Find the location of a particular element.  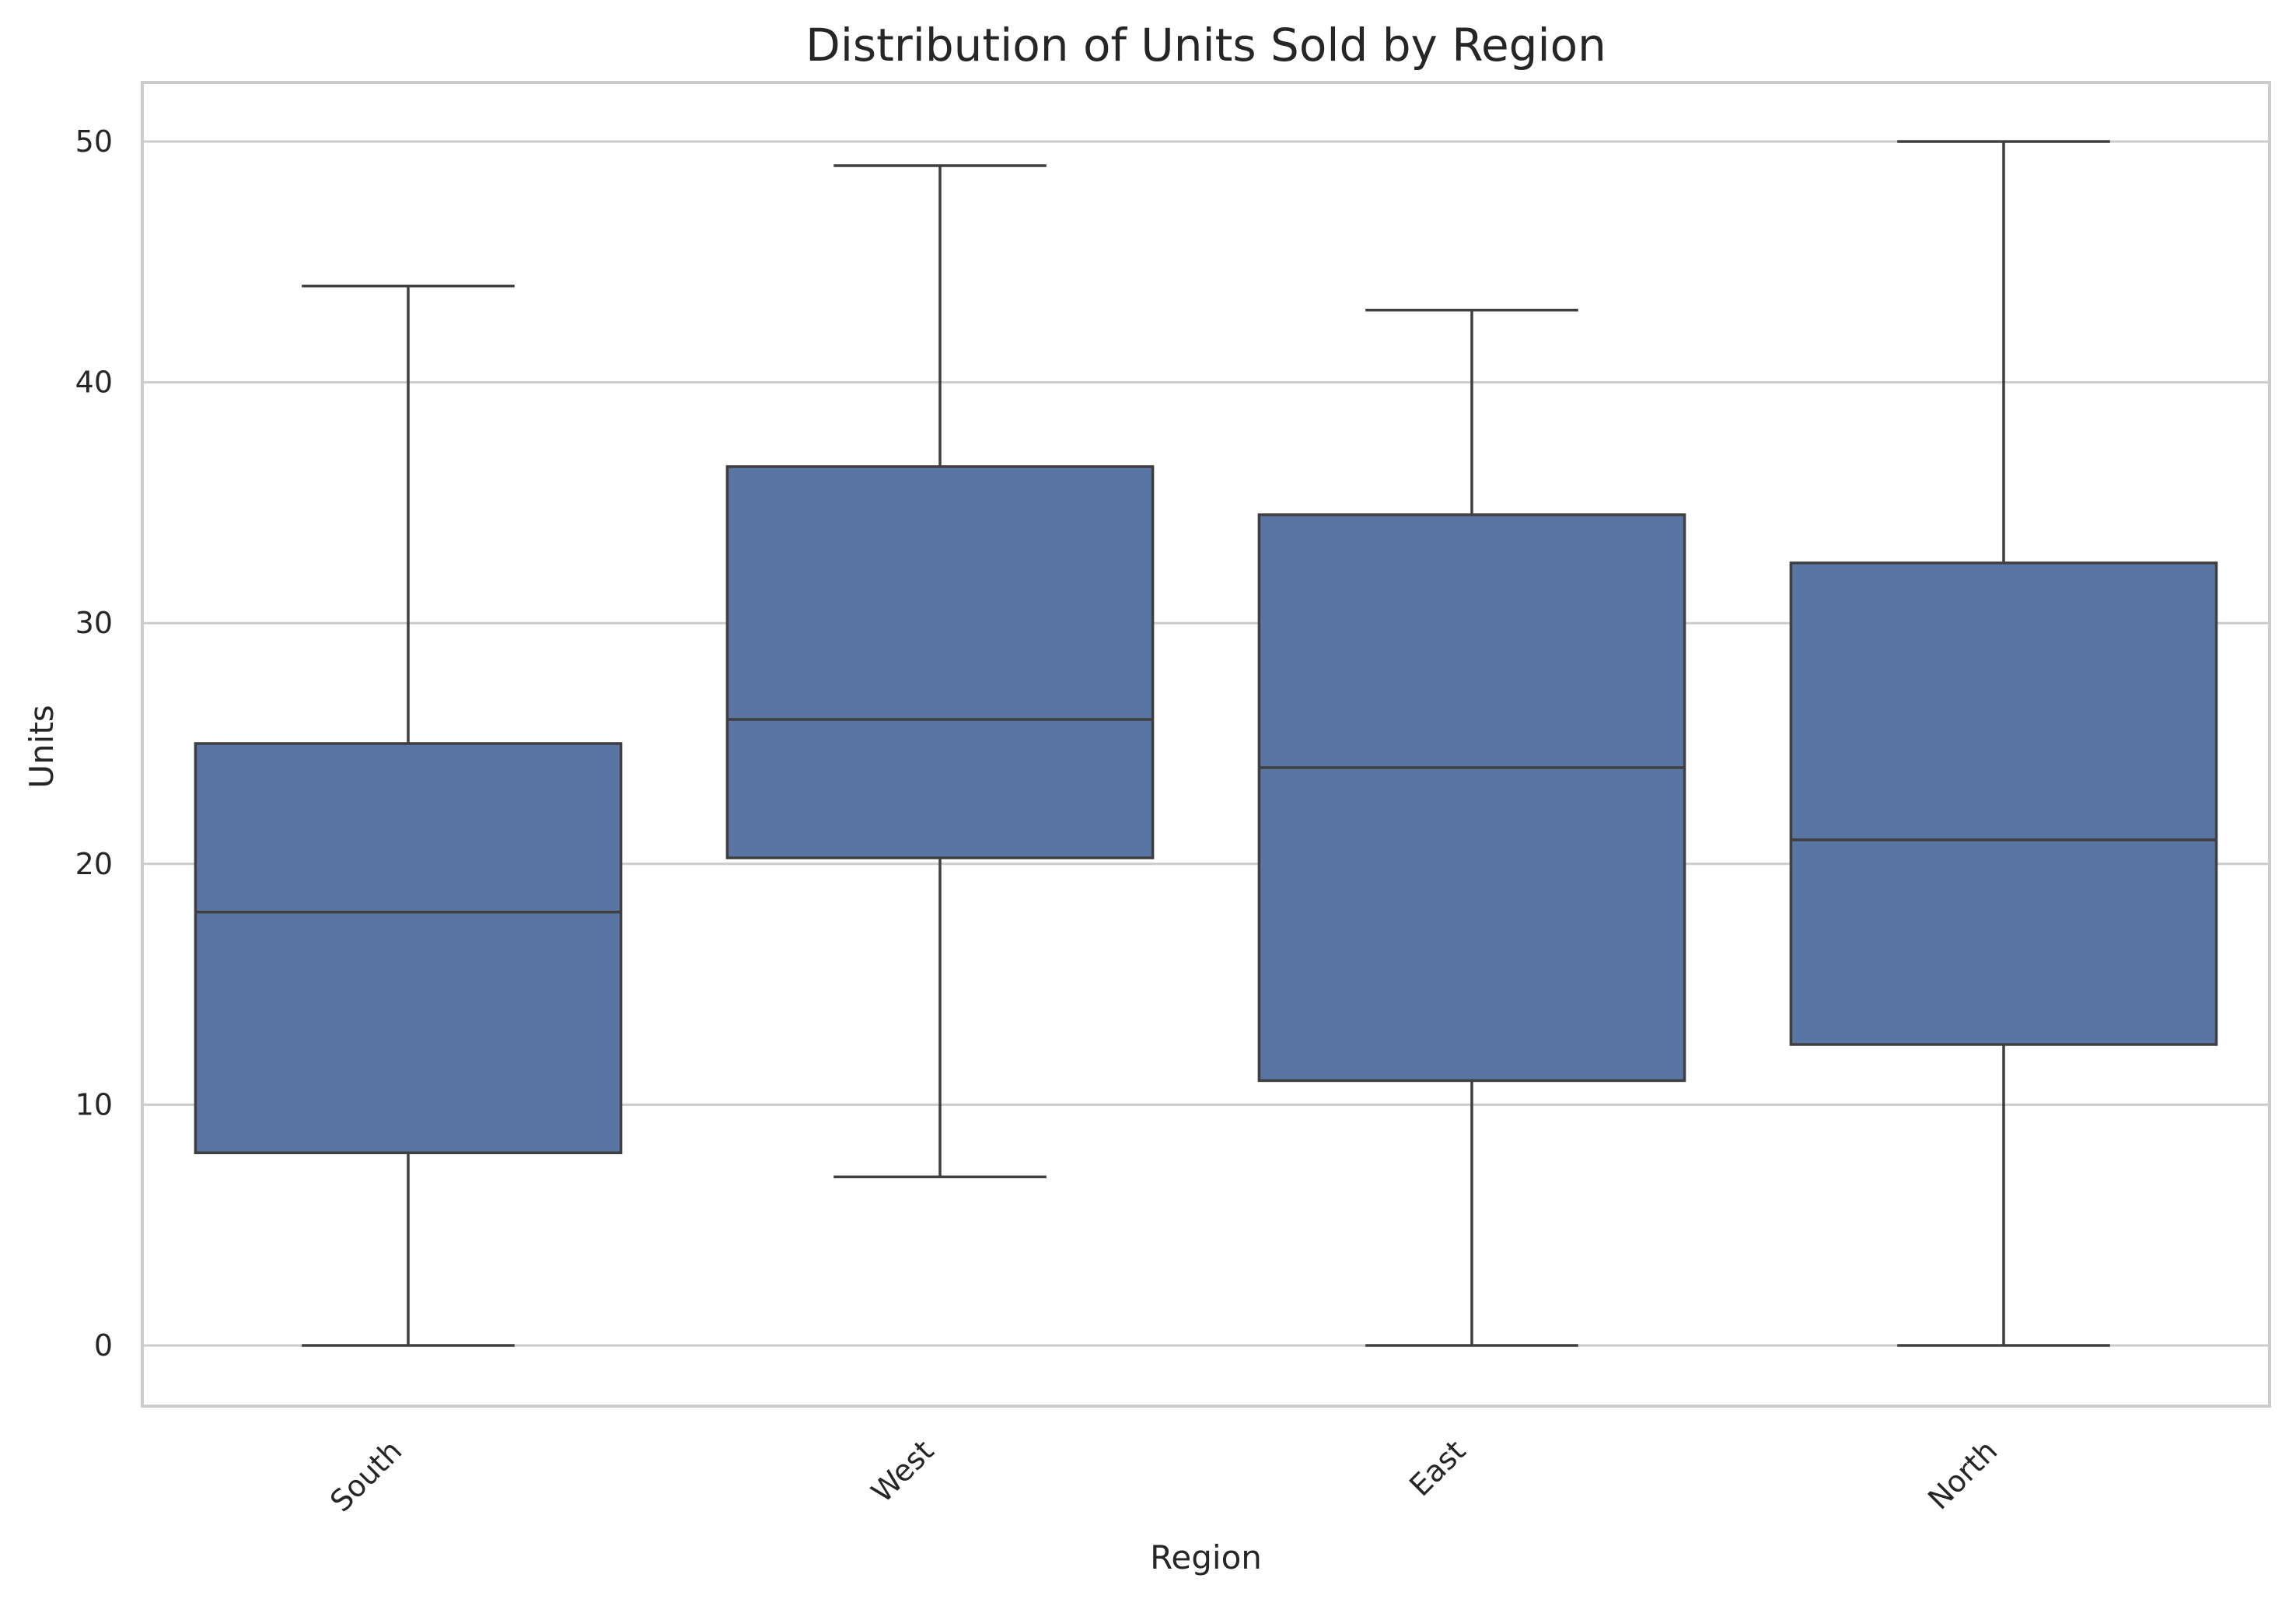

box-east is located at coordinates (1471, 827).